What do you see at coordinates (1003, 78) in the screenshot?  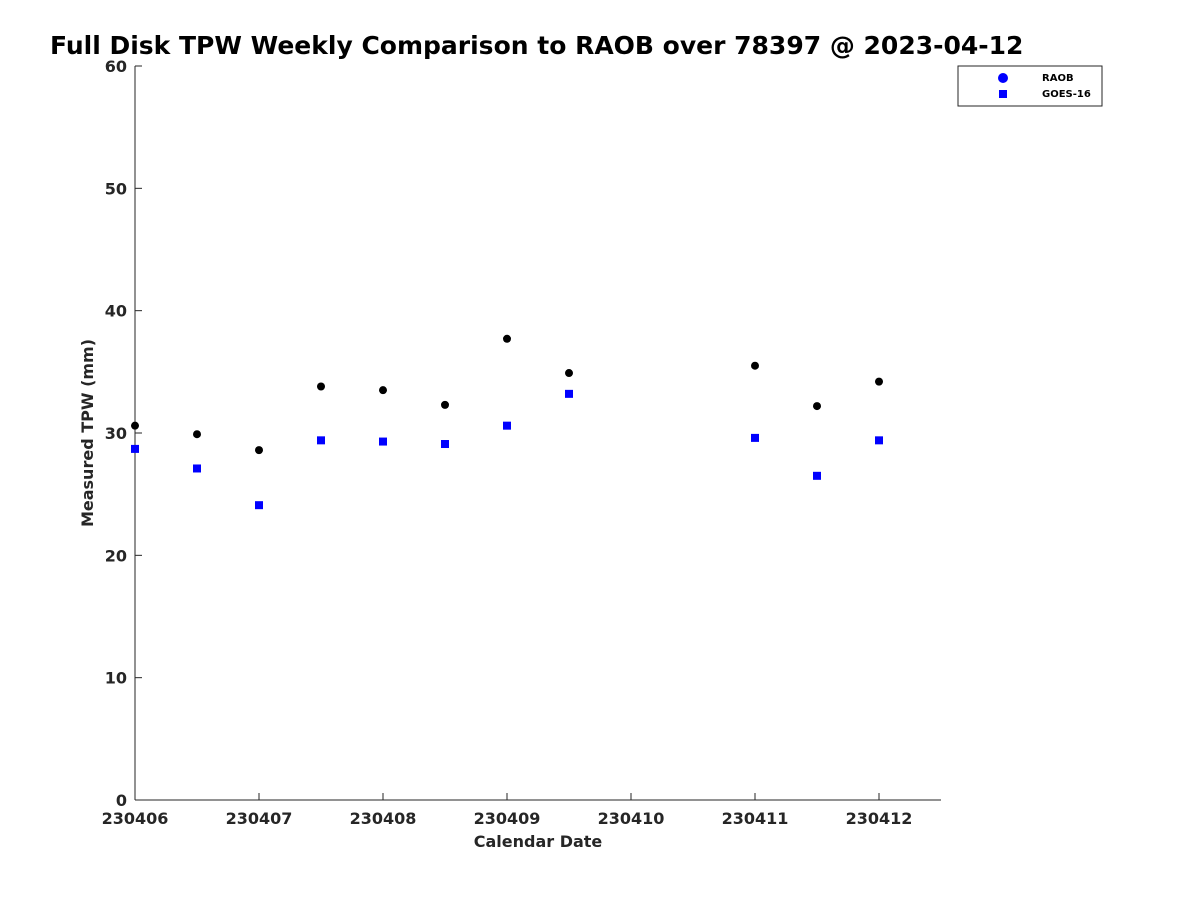 I see `legend-raob-marker` at bounding box center [1003, 78].